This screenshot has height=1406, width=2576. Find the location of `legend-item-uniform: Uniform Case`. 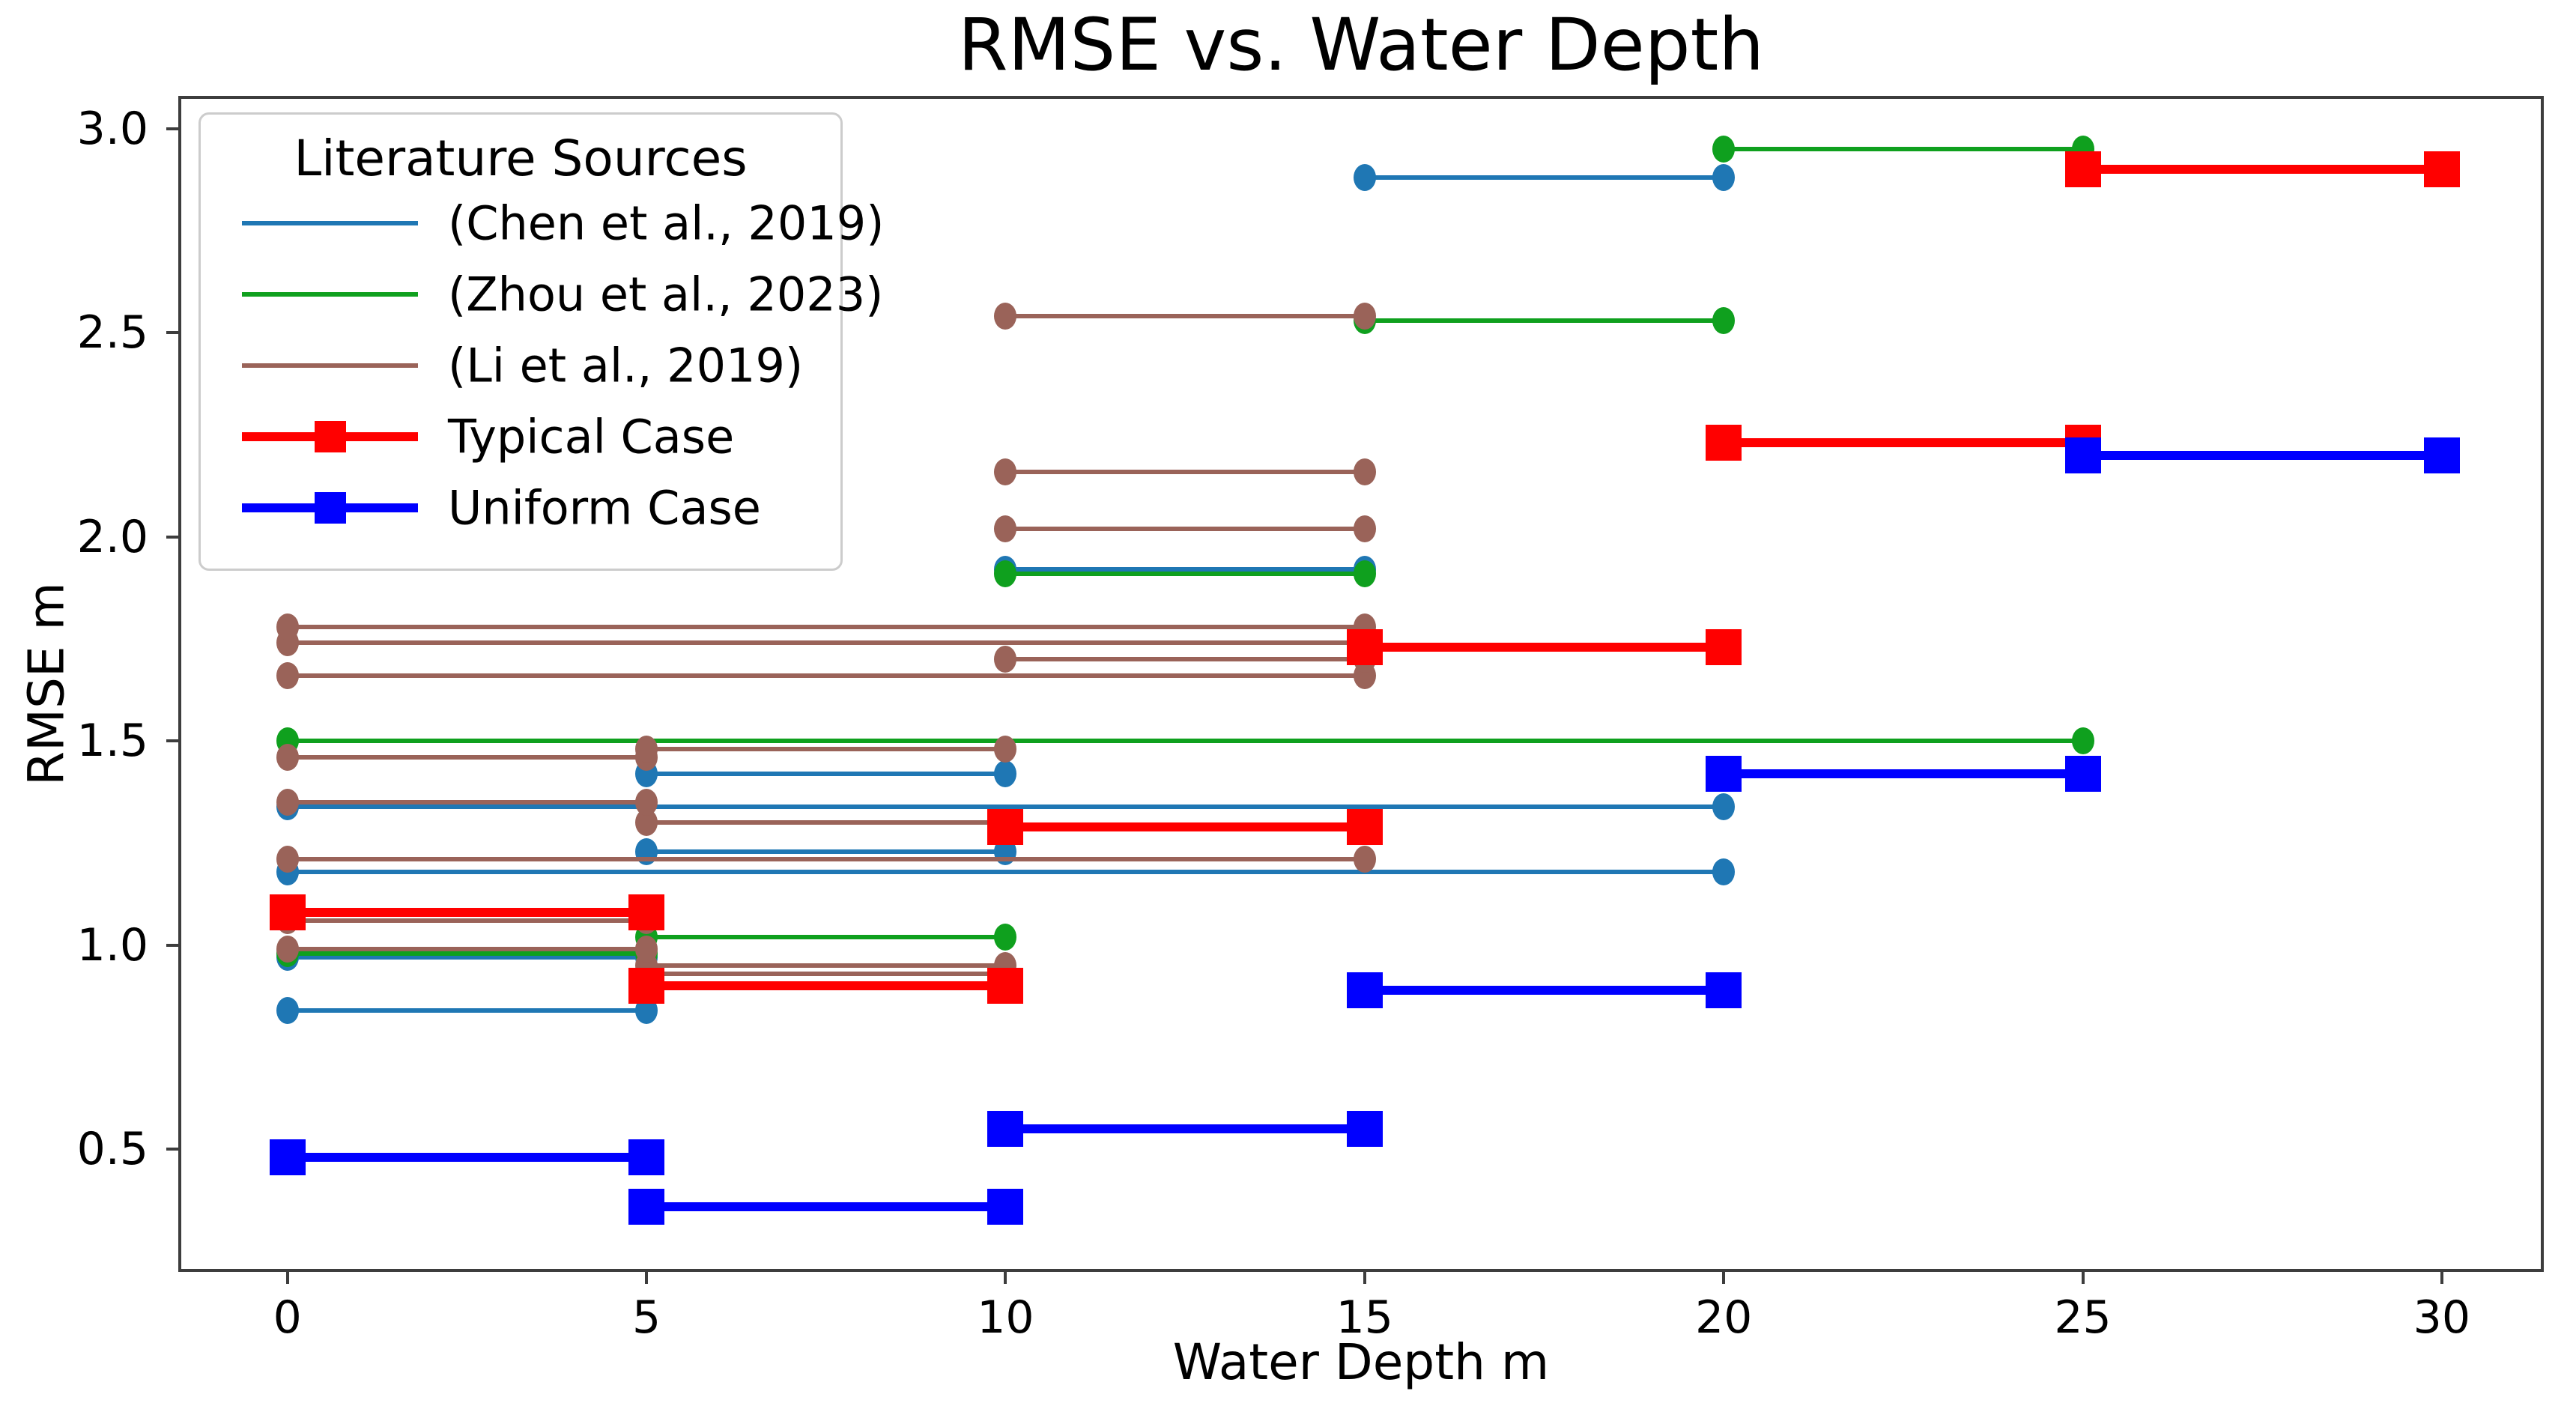

legend-item-uniform: Uniform Case is located at coordinates (520, 507).